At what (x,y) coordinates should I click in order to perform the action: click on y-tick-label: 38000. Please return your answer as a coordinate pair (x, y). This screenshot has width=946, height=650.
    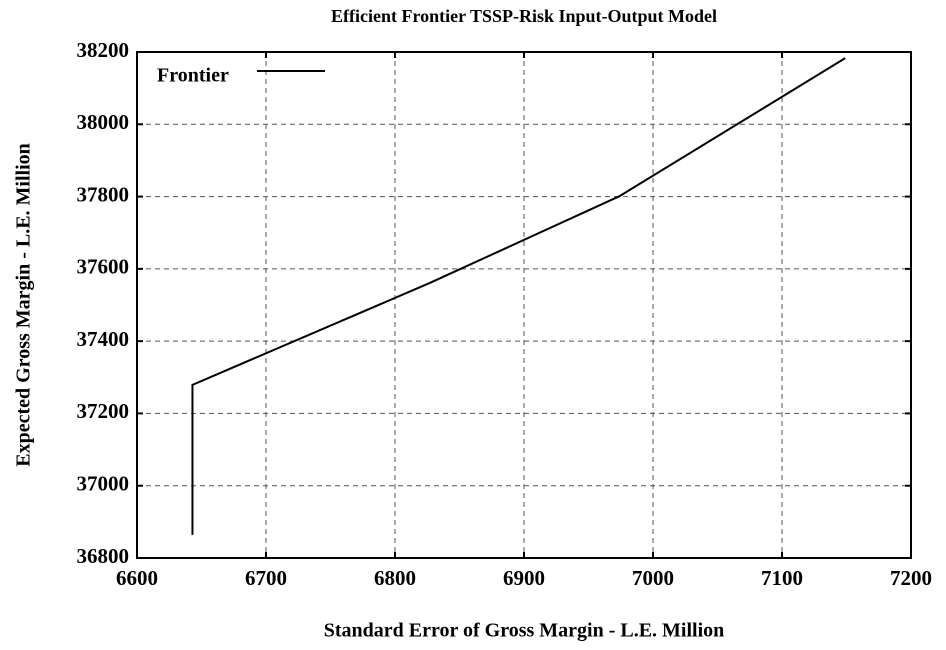
    Looking at the image, I should click on (103, 122).